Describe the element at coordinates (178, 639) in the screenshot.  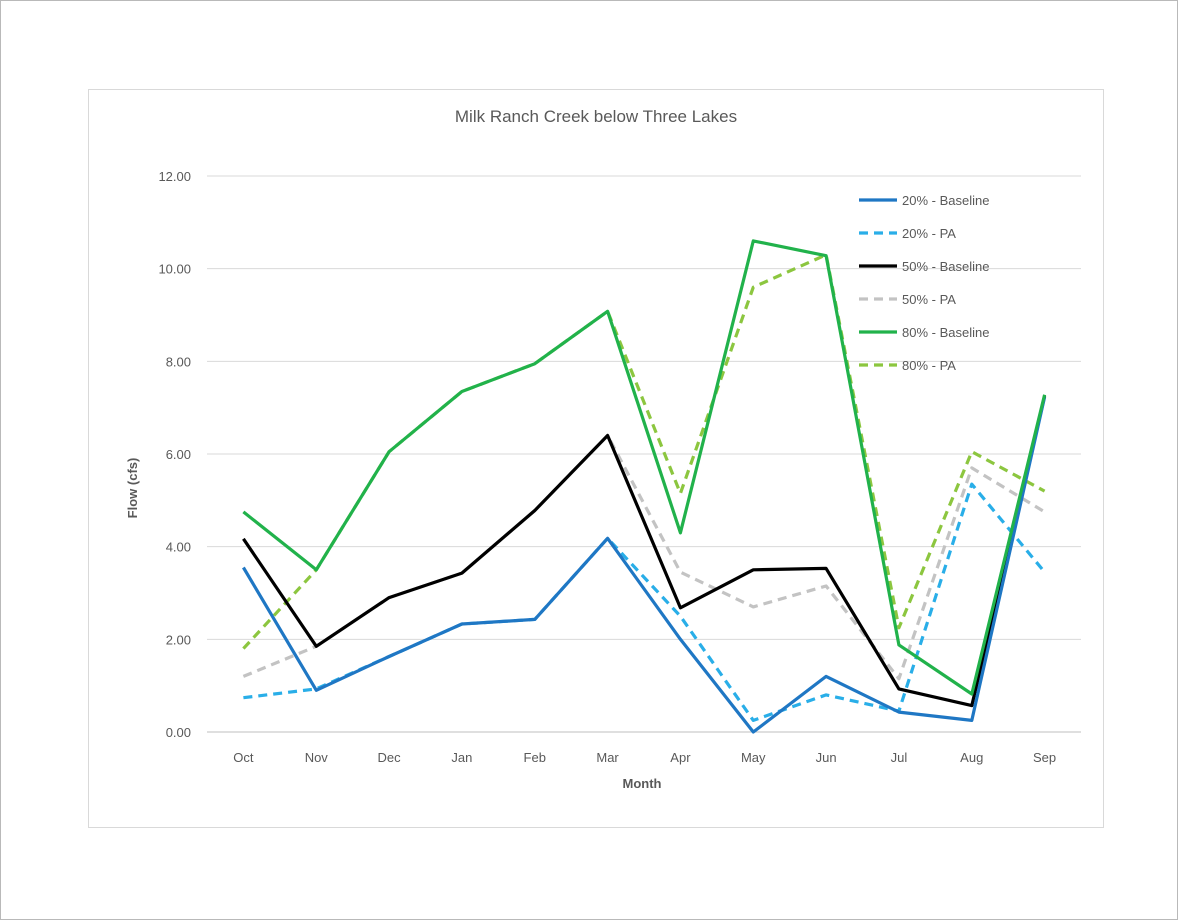
I see `y-tick-label: 2.00` at that location.